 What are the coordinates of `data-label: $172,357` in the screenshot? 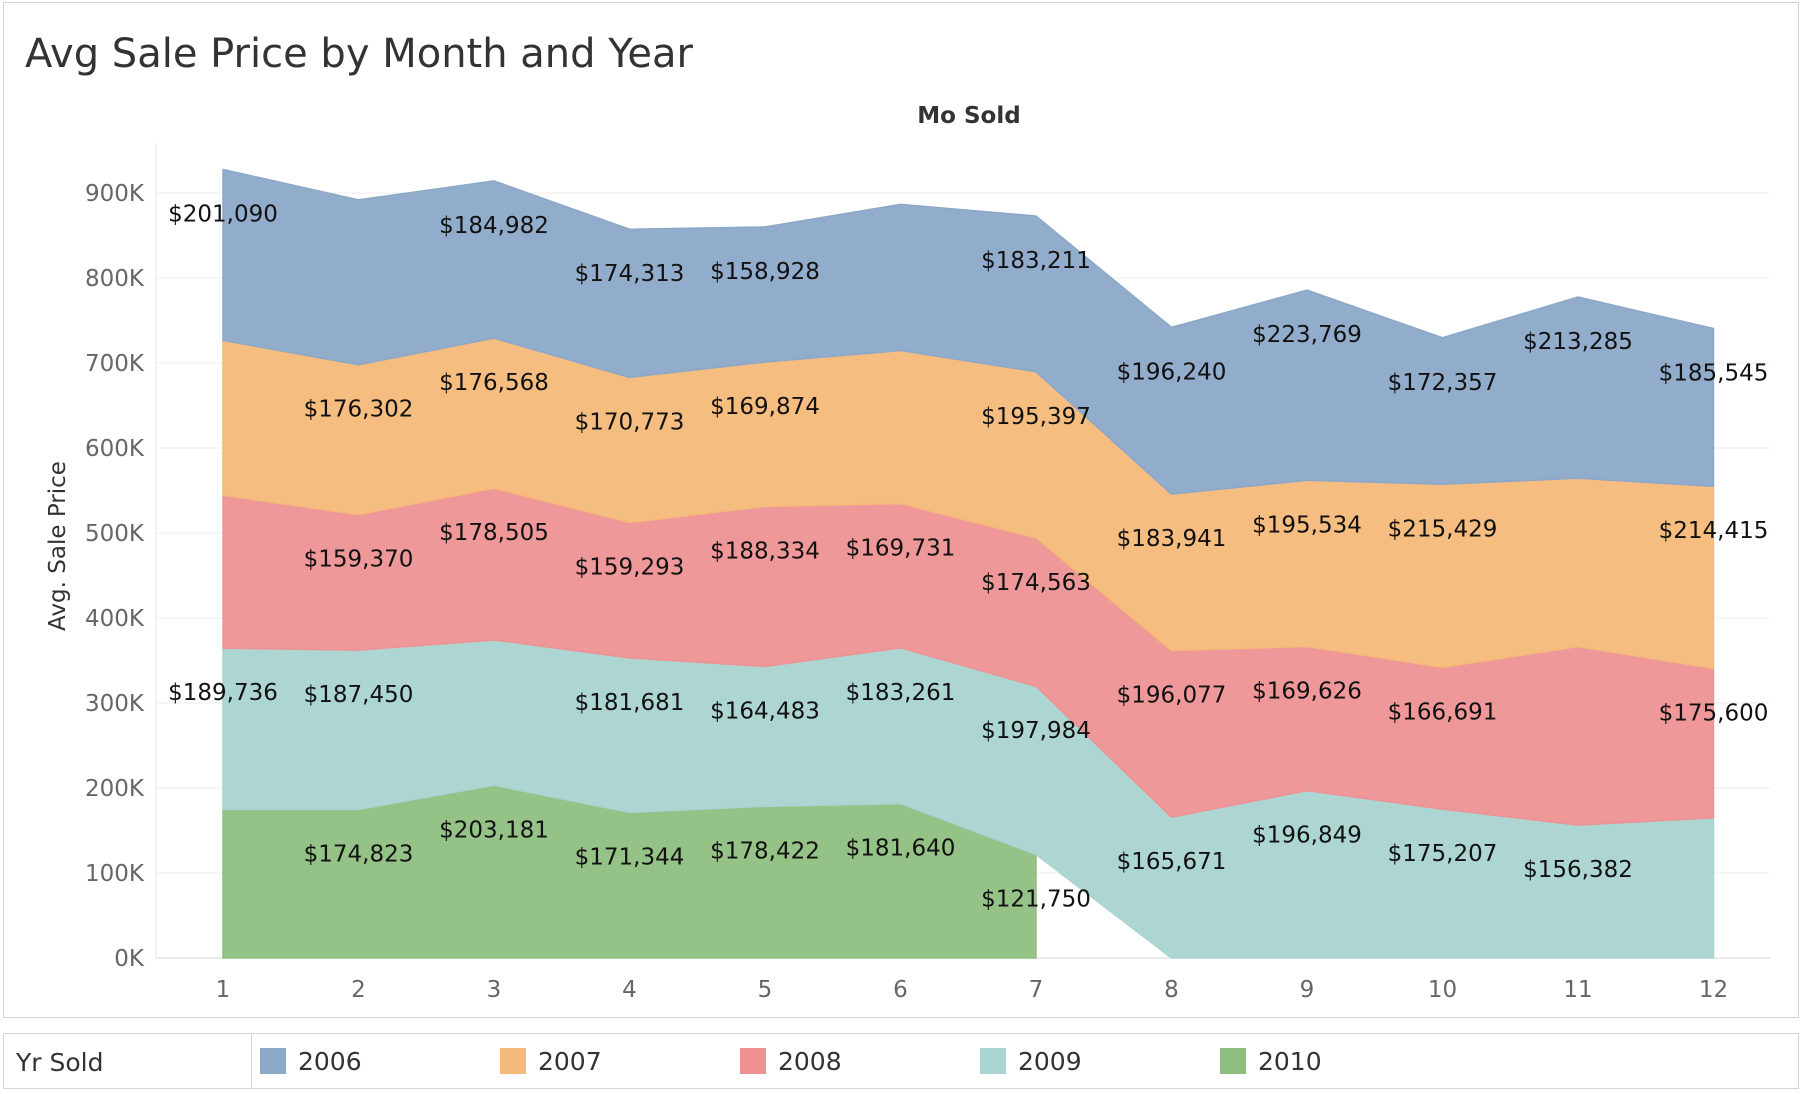 It's located at (1443, 383).